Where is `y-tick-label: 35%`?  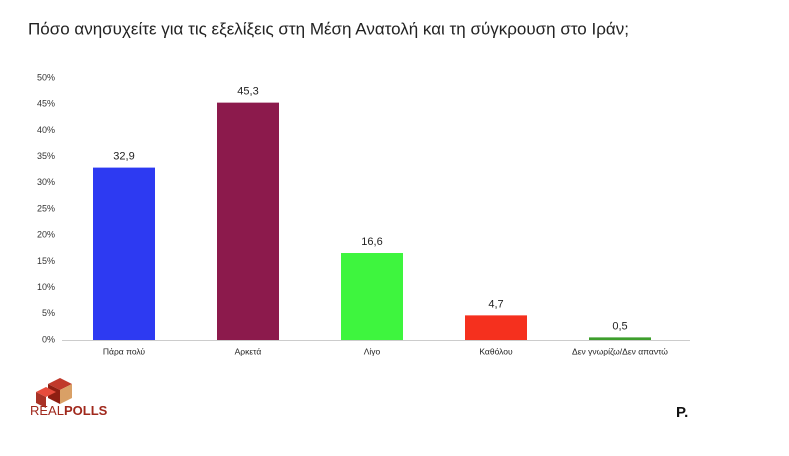
y-tick-label: 35% is located at coordinates (46, 156).